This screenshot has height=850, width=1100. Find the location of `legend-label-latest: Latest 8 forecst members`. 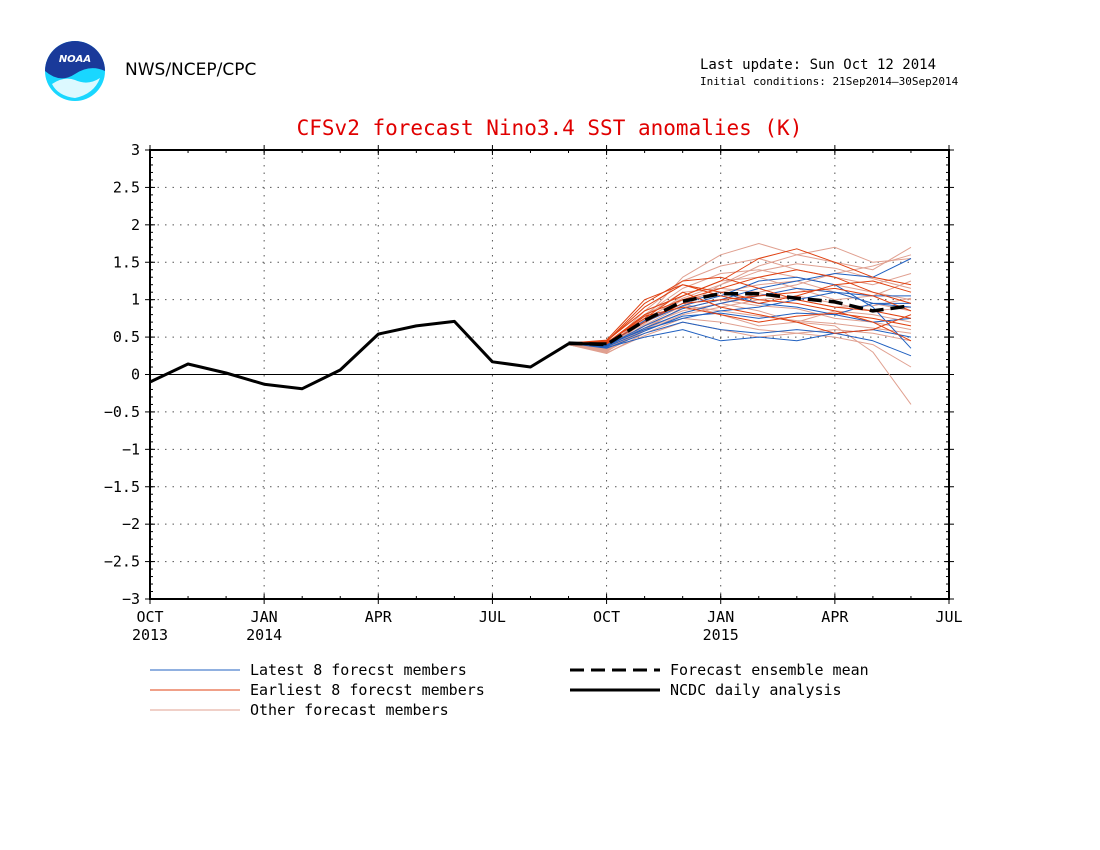

legend-label-latest: Latest 8 forecst members is located at coordinates (358, 670).